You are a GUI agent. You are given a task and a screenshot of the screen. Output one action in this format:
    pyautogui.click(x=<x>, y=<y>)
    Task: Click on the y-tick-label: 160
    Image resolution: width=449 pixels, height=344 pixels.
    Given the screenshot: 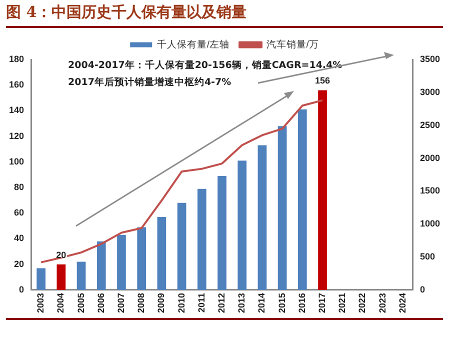 What is the action you would take?
    pyautogui.click(x=16, y=85)
    